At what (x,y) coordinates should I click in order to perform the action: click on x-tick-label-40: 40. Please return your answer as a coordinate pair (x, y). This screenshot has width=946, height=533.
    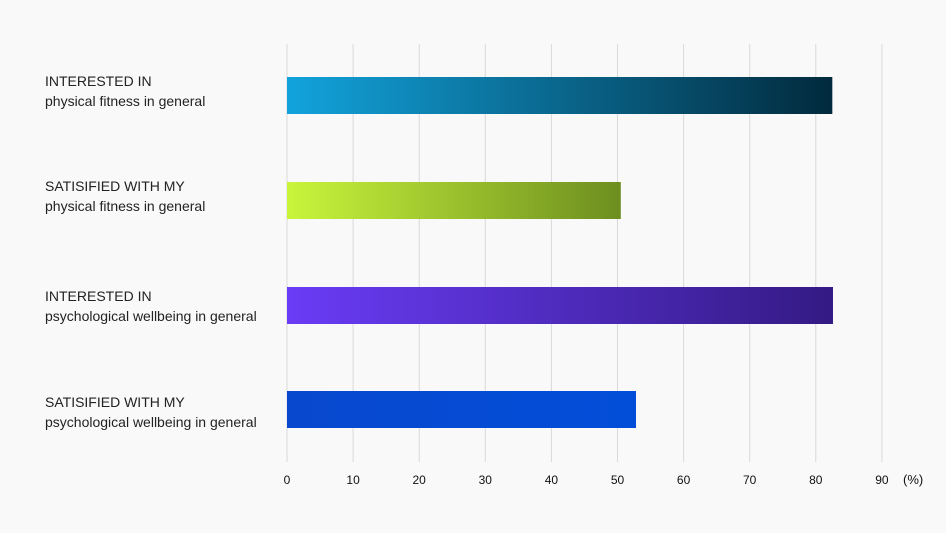
    Looking at the image, I should click on (551, 480).